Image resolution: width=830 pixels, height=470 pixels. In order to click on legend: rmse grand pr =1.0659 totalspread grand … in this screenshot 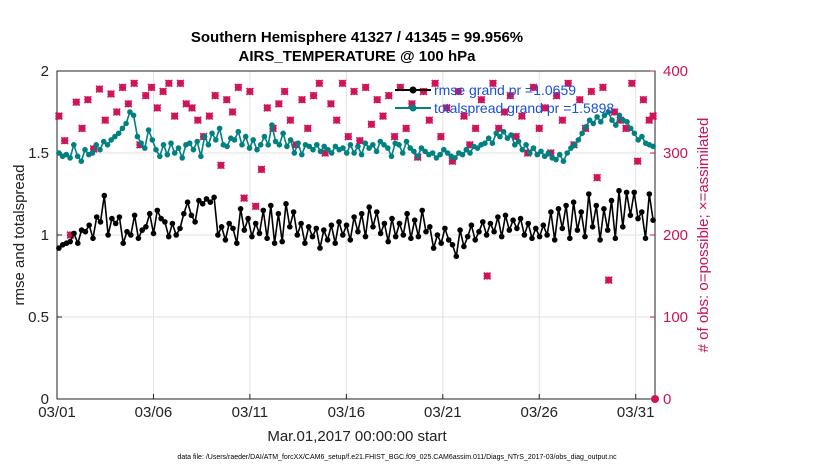, I will do `click(504, 99)`.